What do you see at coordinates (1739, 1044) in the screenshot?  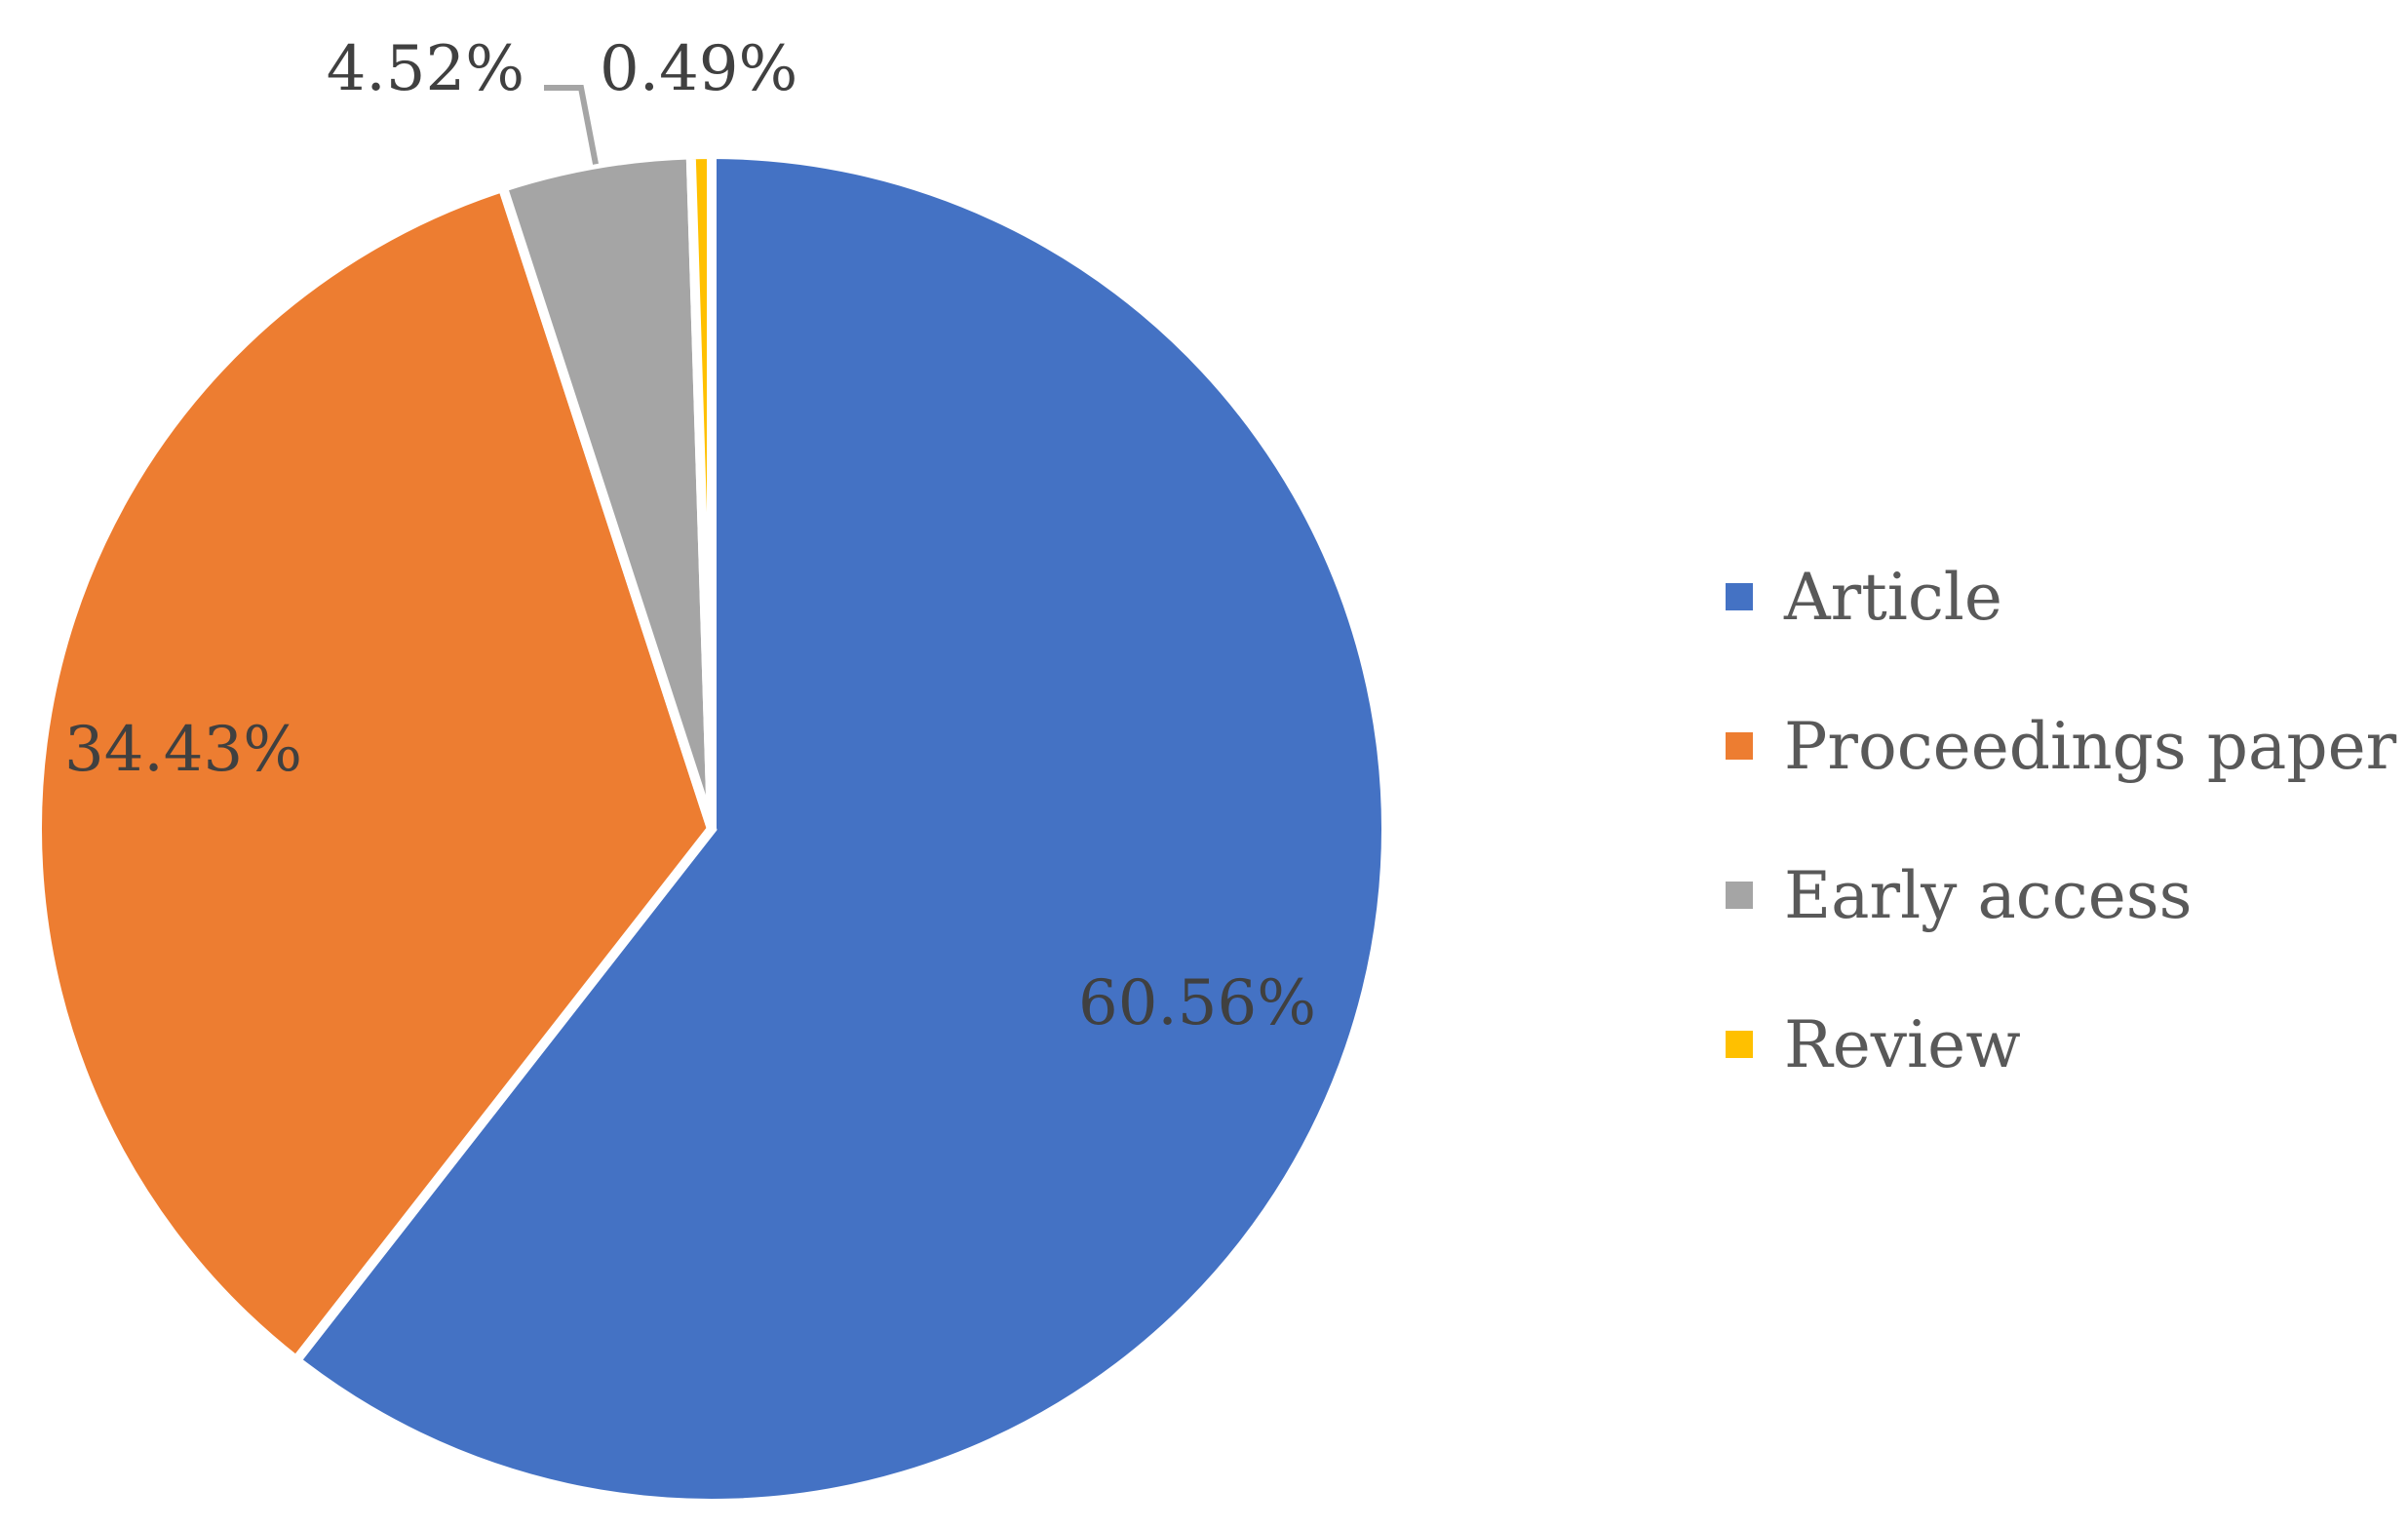 I see `legend-swatch-review` at bounding box center [1739, 1044].